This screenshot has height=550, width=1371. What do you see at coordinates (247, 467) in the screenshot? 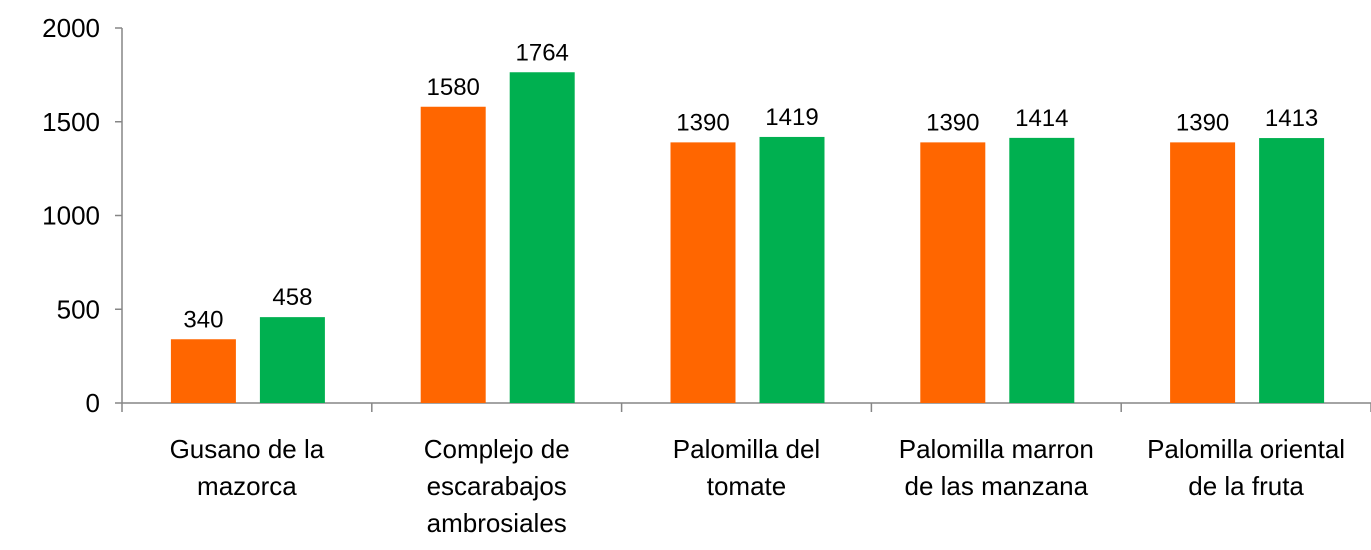
I see `x-tick-label: Gusano de la mazorca` at bounding box center [247, 467].